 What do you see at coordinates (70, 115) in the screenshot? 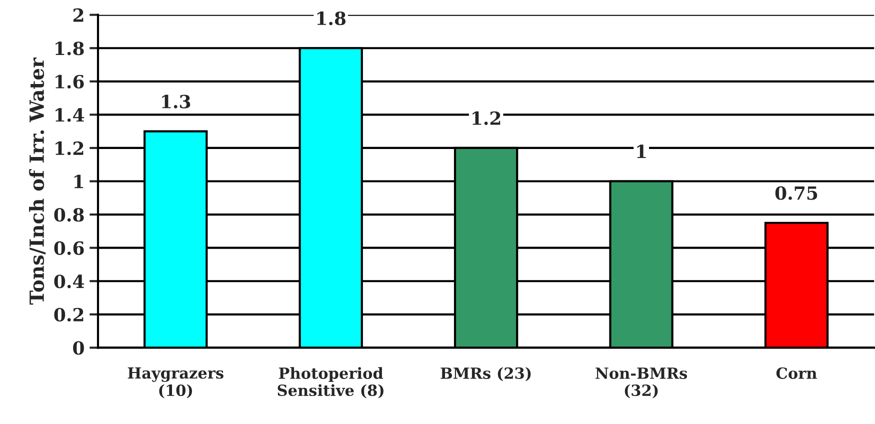
I see `y-tick-label: 1.4` at bounding box center [70, 115].